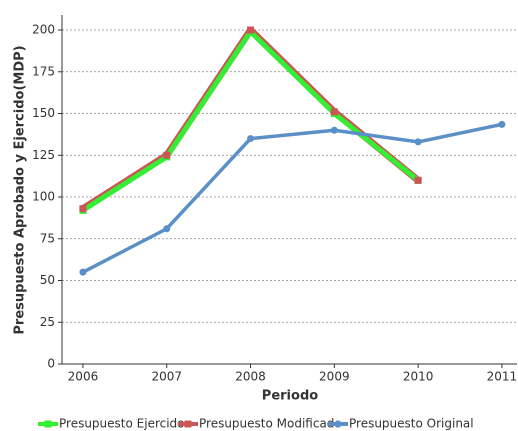  Describe the element at coordinates (122, 424) in the screenshot. I see `legend-label: Presupuesto Ejercido` at that location.